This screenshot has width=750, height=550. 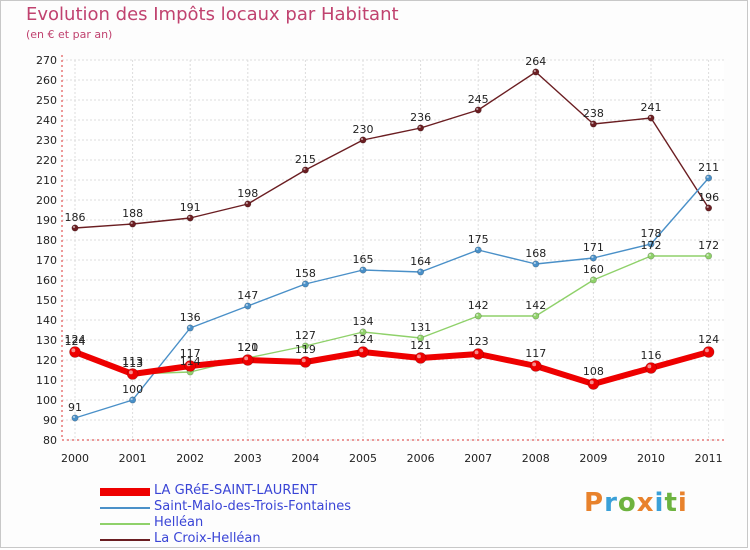 What do you see at coordinates (46, 280) in the screenshot?
I see `y-tick-label: 160` at bounding box center [46, 280].